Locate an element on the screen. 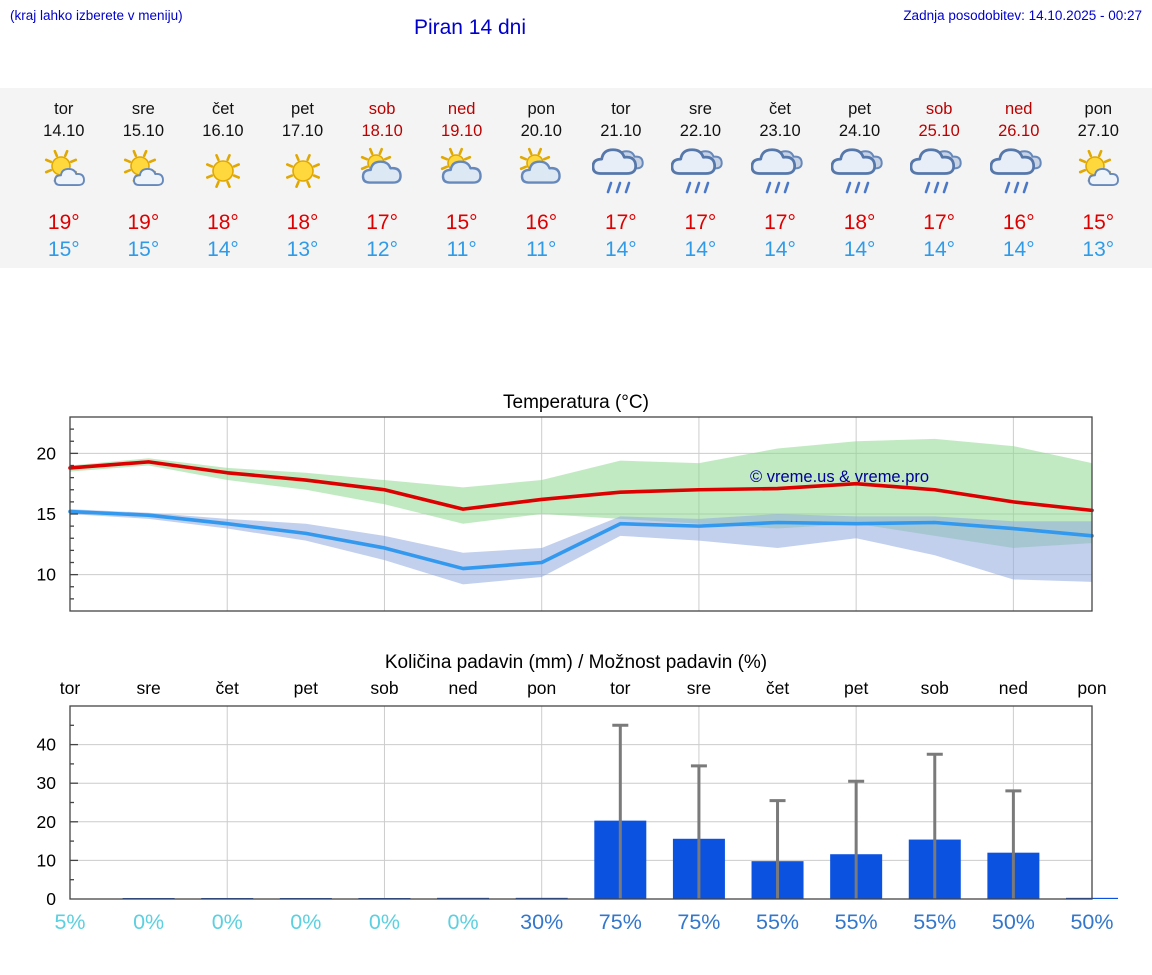 This screenshot has width=1152, height=975. svg-text: 30 is located at coordinates (47, 783).